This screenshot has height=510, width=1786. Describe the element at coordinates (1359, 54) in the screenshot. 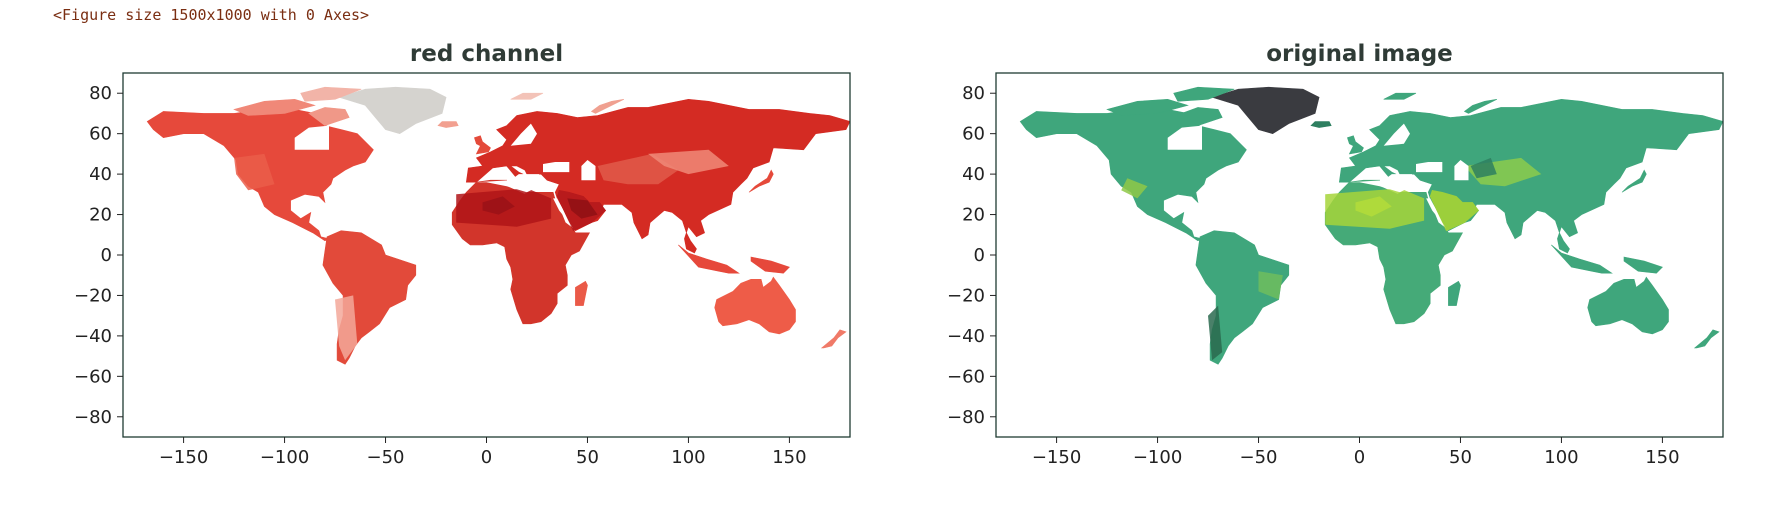

I see `chart-title: original image` at that location.